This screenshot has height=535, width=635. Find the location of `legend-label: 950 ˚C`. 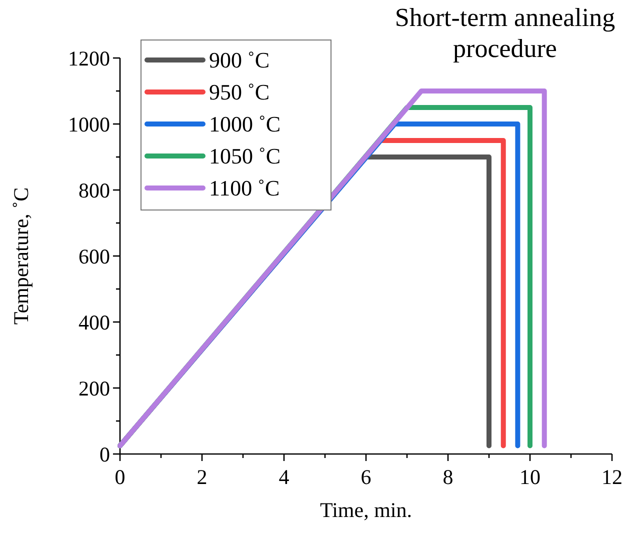

legend-label: 950 ˚C is located at coordinates (239, 92).